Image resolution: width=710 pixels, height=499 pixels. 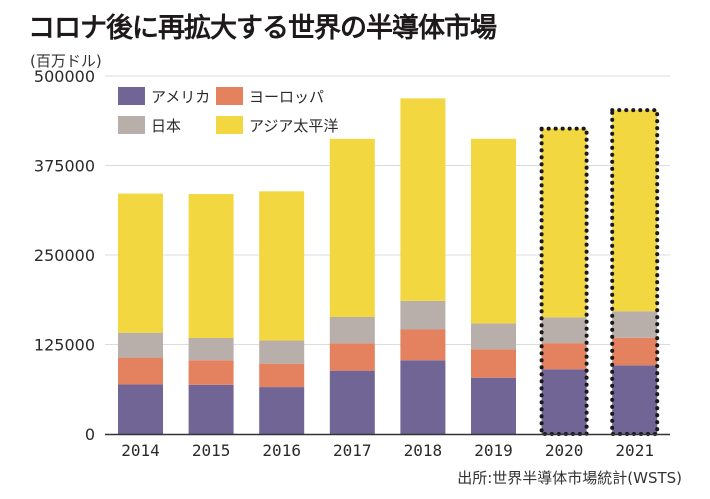 I want to click on x-axis-ticks: 2014 2015 2016 2017 2018 2019 2020 2021, so click(x=387, y=450).